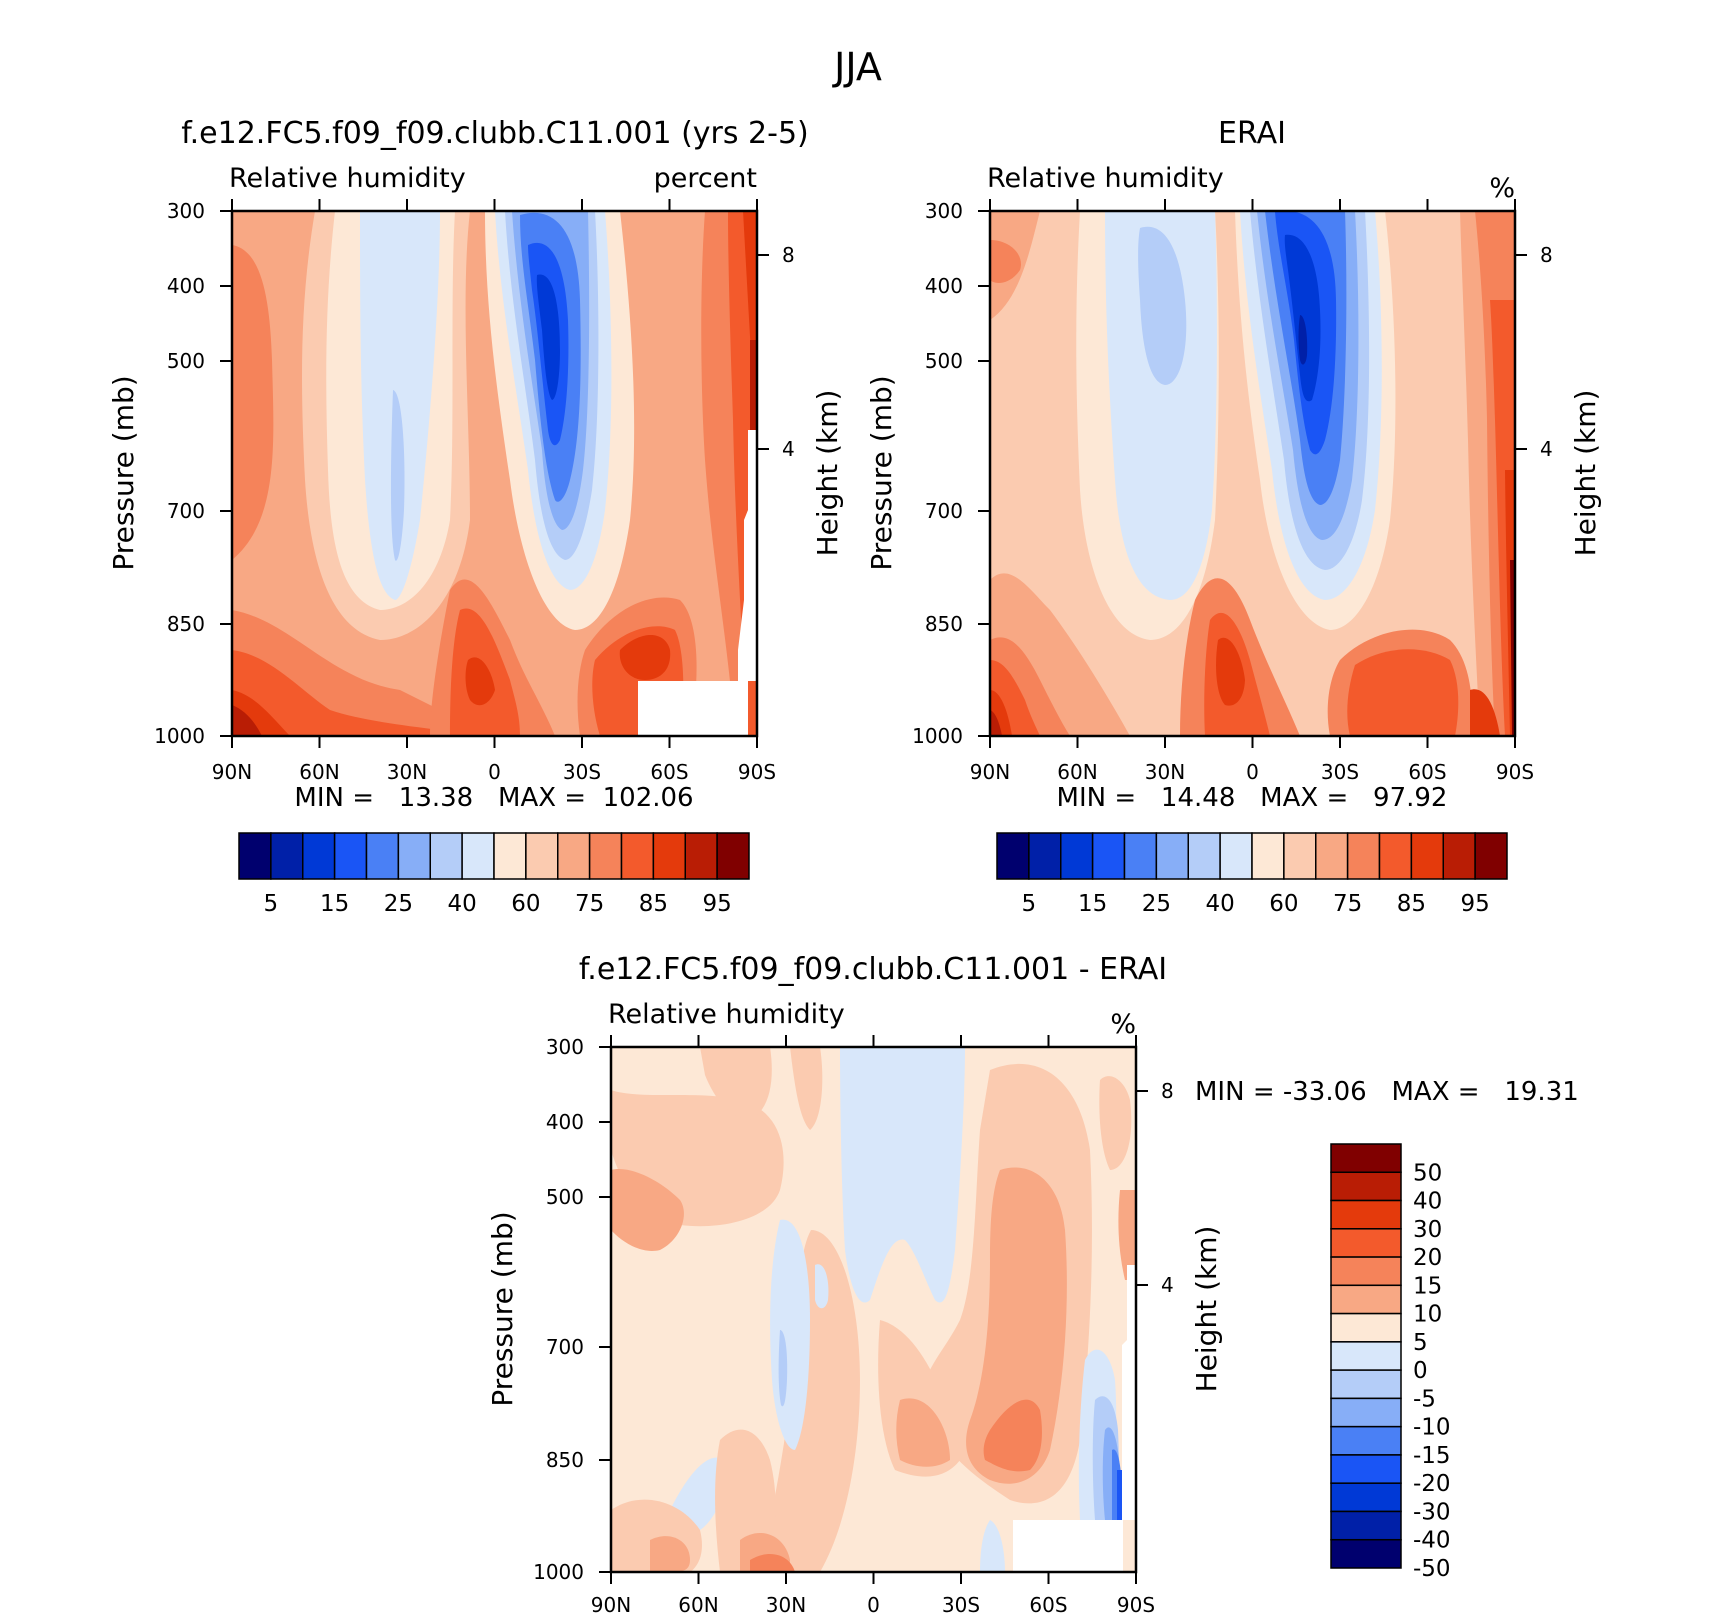 Image resolution: width=1710 pixels, height=1616 pixels. Describe the element at coordinates (881, 472) in the screenshot. I see `panel-erai-ylabel: Pressure (mb)` at that location.